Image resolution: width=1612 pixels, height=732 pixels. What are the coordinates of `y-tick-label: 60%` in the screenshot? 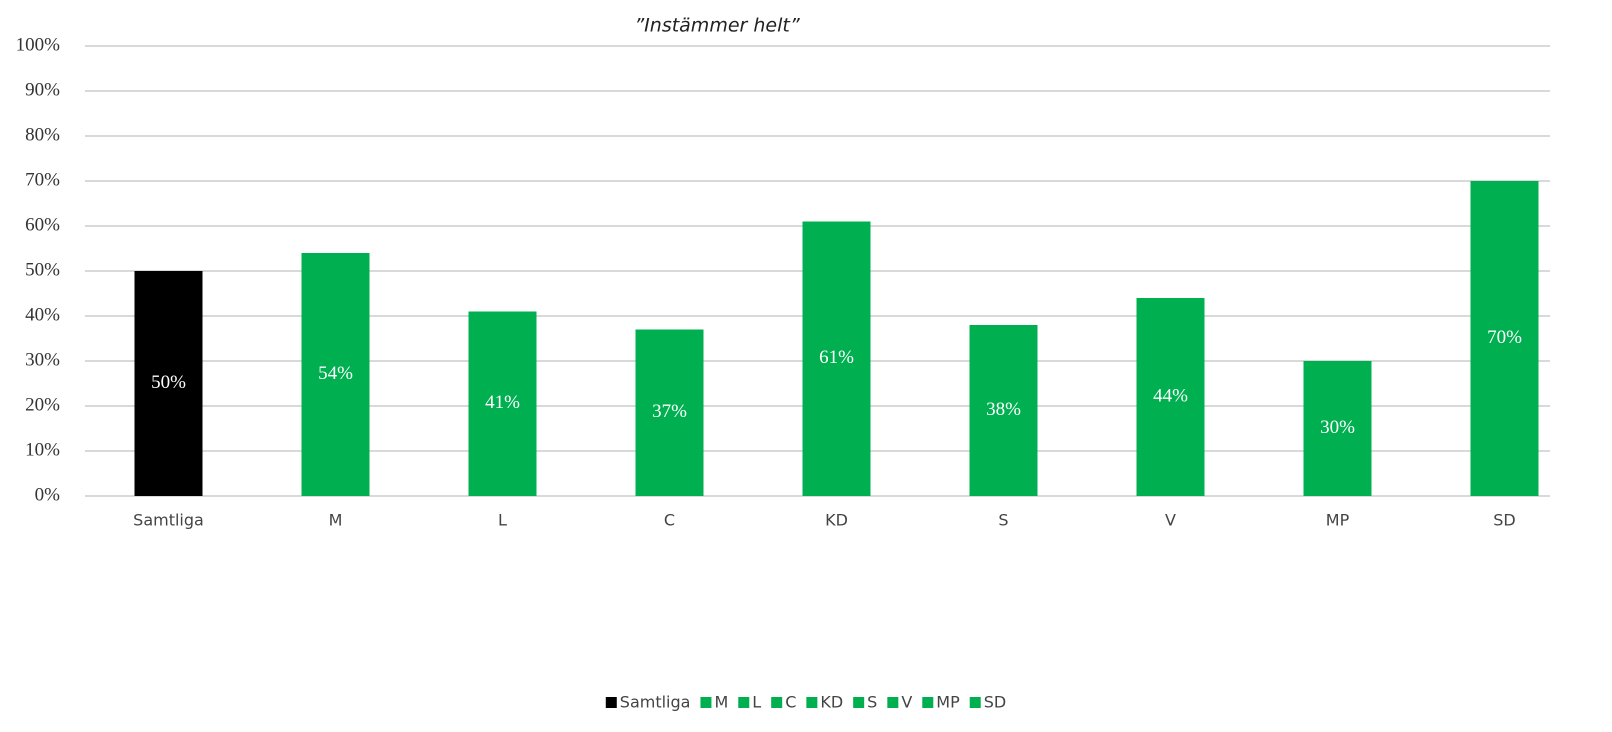 It's located at (42, 224).